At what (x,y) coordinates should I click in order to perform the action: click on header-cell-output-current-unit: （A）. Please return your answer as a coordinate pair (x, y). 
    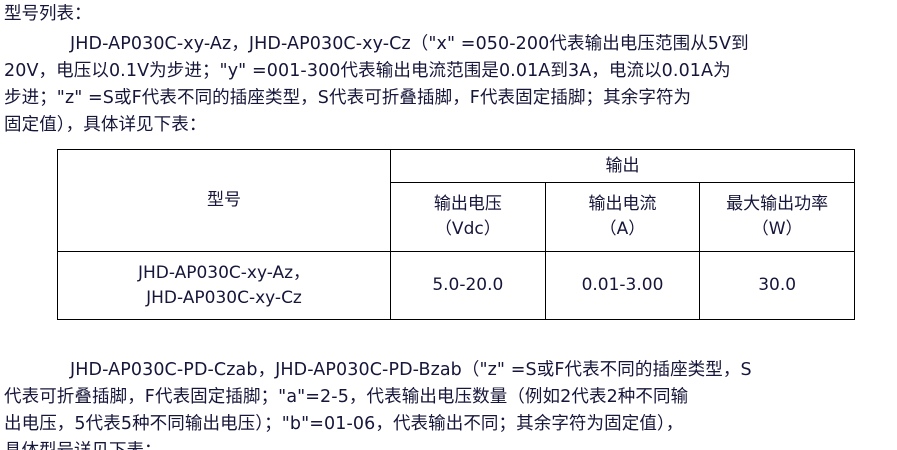
    Looking at the image, I should click on (622, 229).